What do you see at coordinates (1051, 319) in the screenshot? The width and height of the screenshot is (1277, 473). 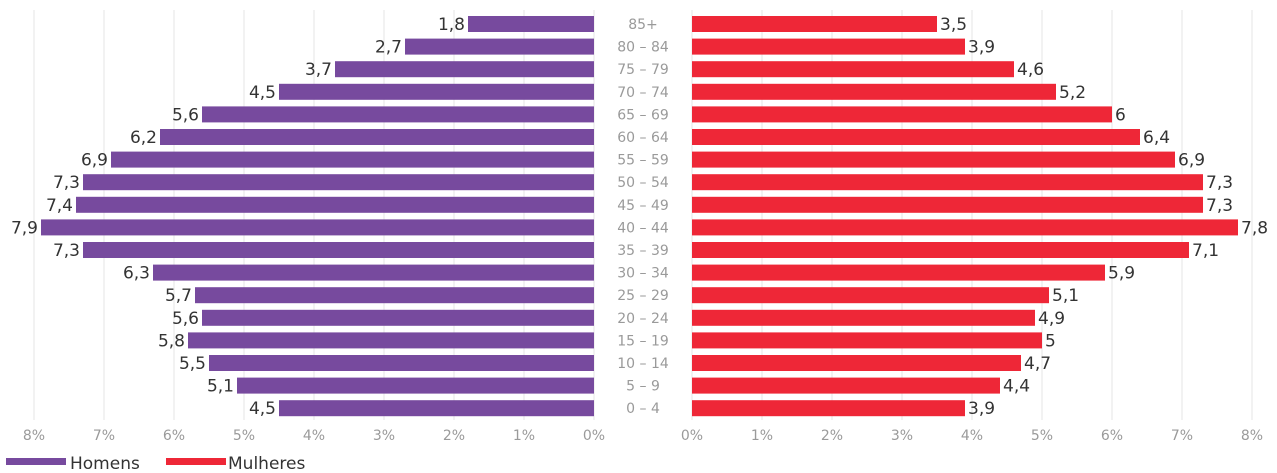 I see `data-label-mulheres: 4,9` at bounding box center [1051, 319].